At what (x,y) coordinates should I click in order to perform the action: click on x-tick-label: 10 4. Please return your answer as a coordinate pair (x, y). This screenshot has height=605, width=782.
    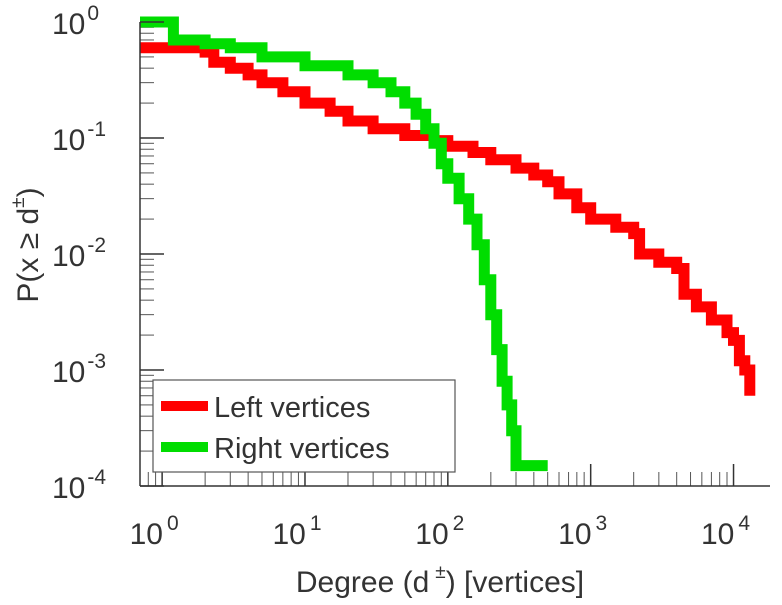
    Looking at the image, I should click on (725, 531).